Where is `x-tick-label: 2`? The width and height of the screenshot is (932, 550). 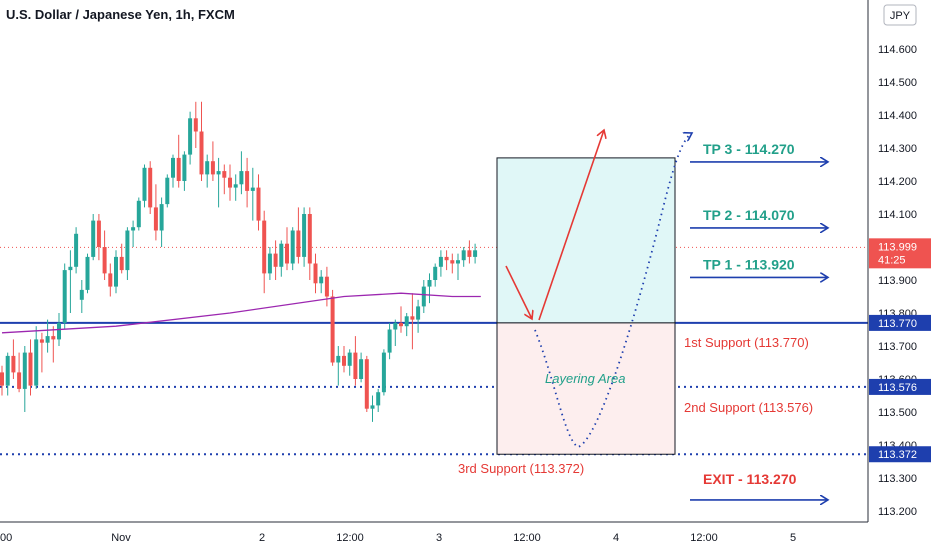 x-tick-label: 2 is located at coordinates (262, 538).